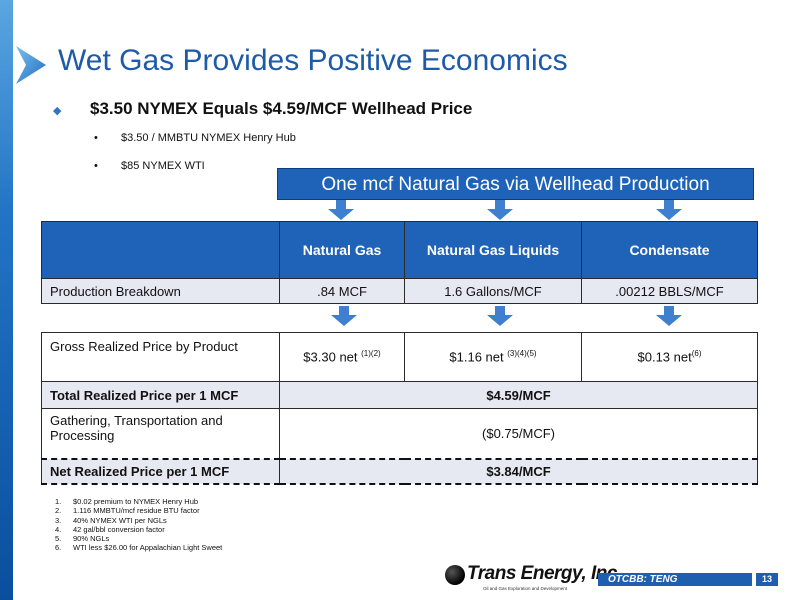  What do you see at coordinates (58, 501) in the screenshot?
I see `footnote-num: 1.` at bounding box center [58, 501].